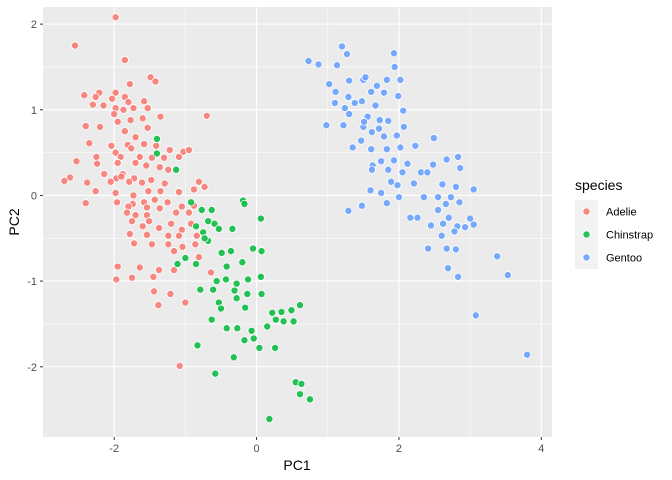 This screenshot has height=480, width=672. What do you see at coordinates (586, 234) in the screenshot?
I see `legend-marker-chinstrap` at bounding box center [586, 234].